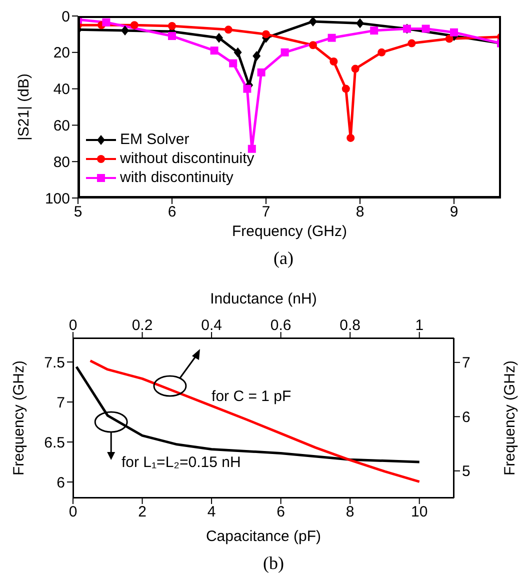 Image resolution: width=527 pixels, height=579 pixels. I want to click on x-tick-label: 7, so click(266, 212).